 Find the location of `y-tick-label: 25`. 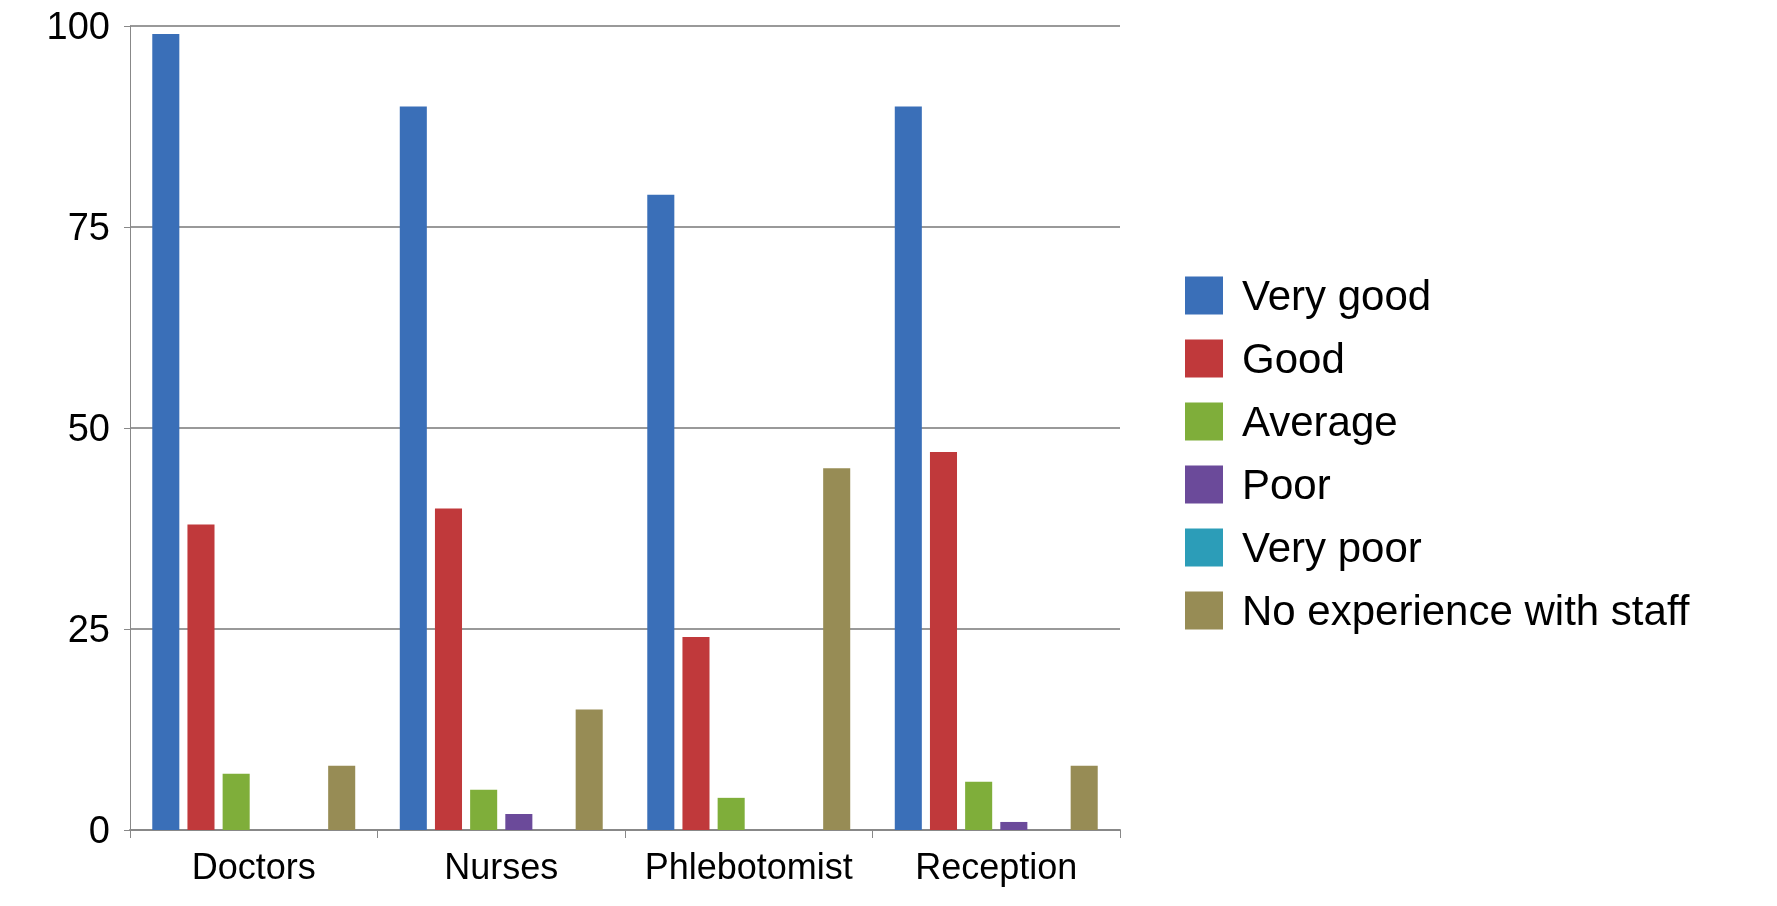

y-tick-label: 25 is located at coordinates (88, 629).